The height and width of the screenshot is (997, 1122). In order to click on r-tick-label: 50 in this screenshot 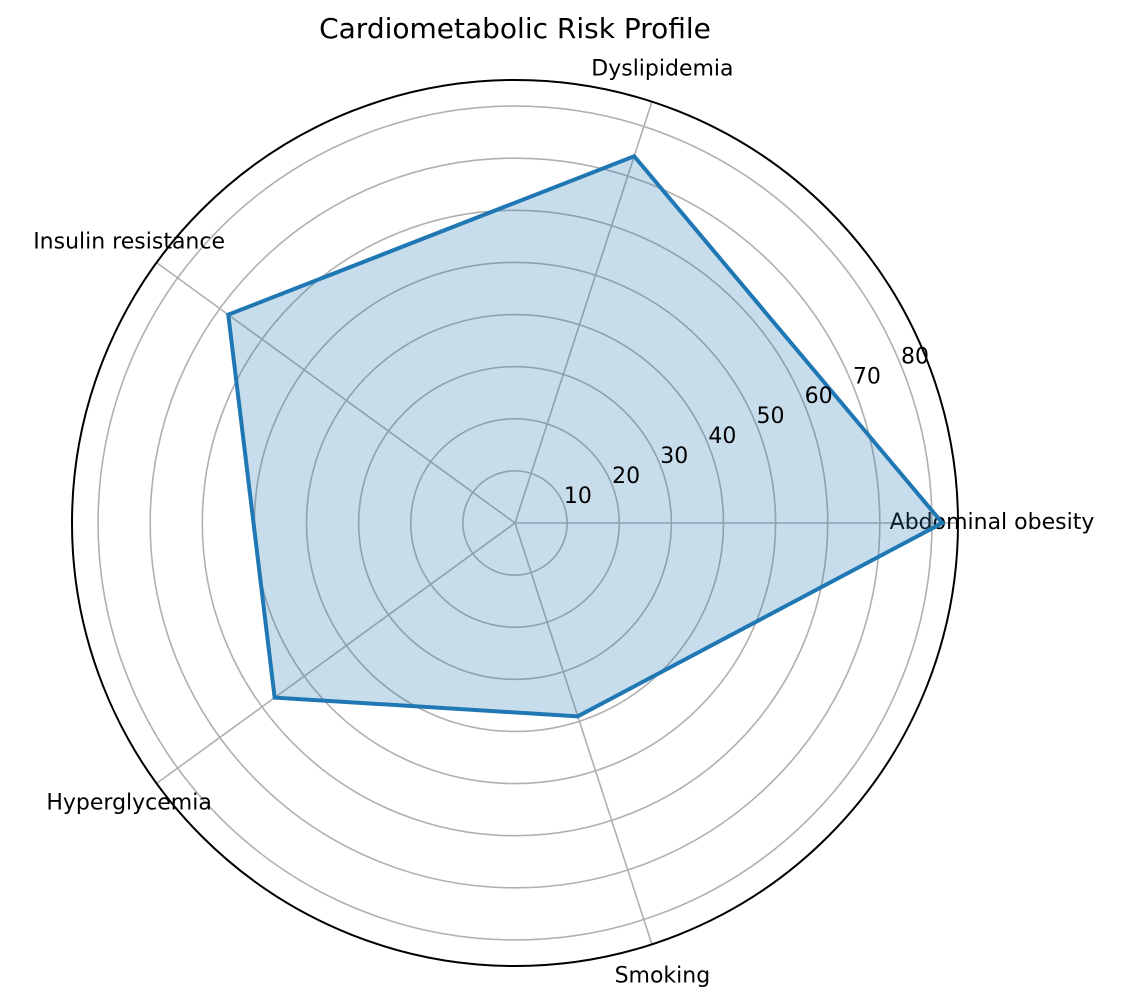, I will do `click(771, 416)`.